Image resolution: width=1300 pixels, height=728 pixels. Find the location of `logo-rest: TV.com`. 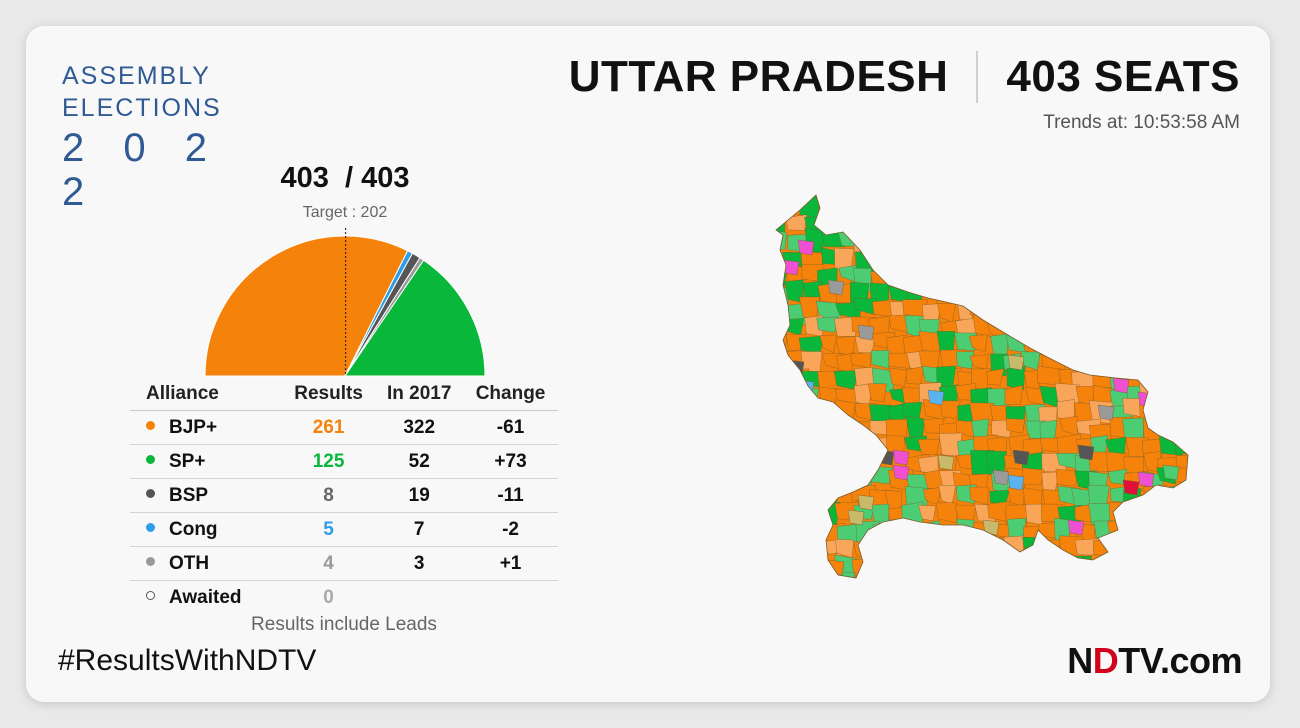

logo-rest: TV.com is located at coordinates (1180, 660).